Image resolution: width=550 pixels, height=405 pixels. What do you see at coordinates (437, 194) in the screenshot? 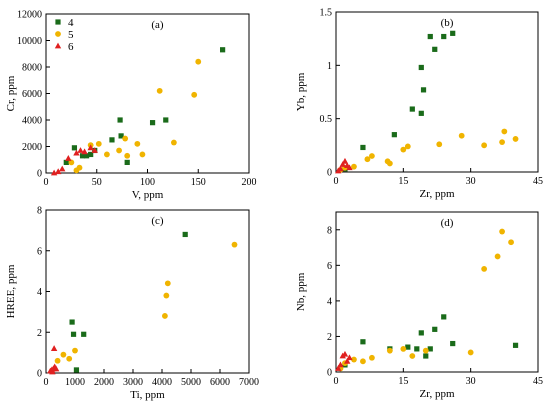
I see `panel-b-x-axis-label: Zr, ppm` at bounding box center [437, 194].